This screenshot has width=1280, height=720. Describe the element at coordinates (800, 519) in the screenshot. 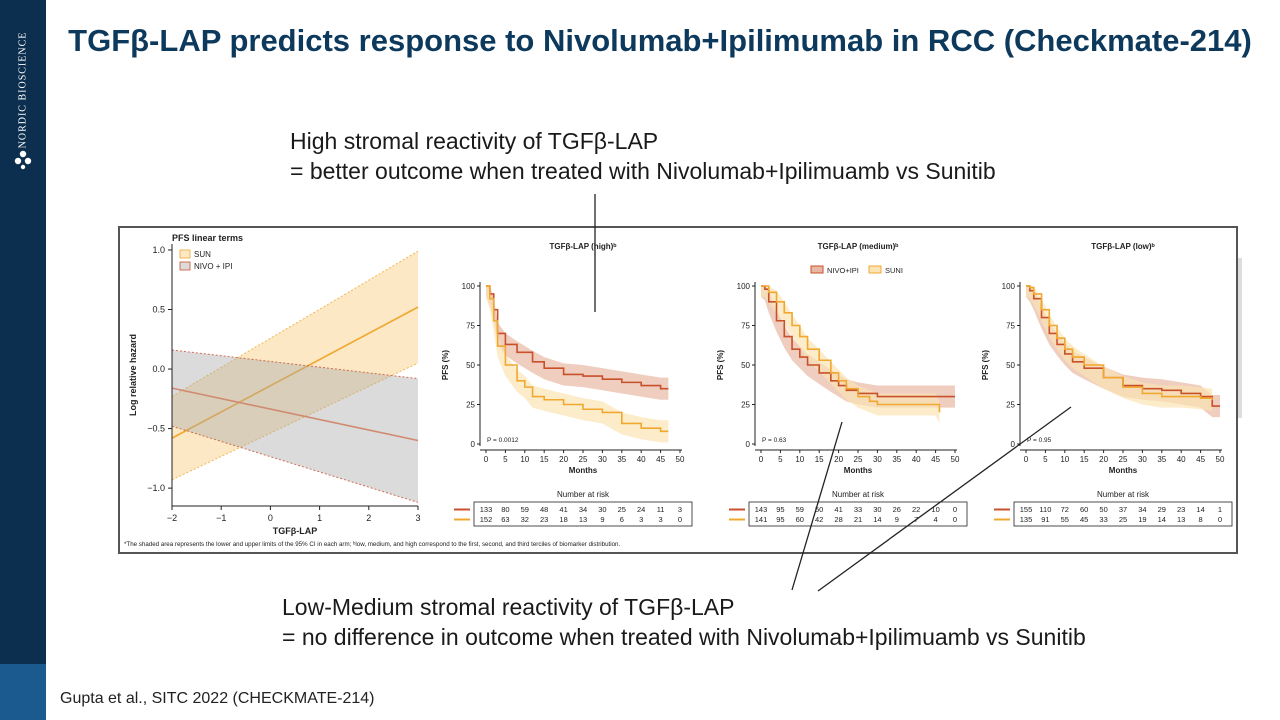

I see `risk-cell: 60` at that location.